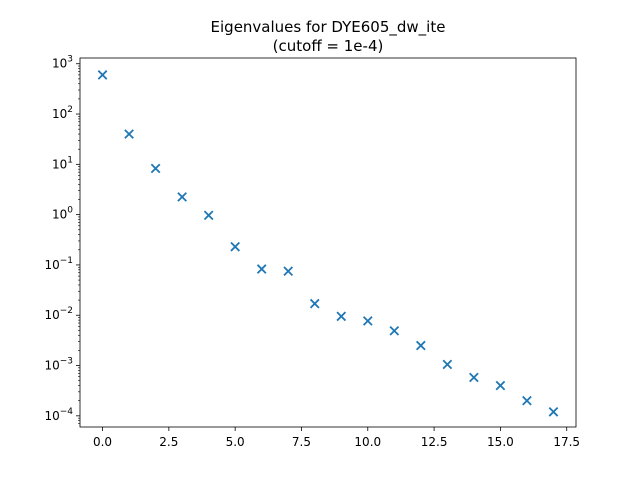  I want to click on y-tick-label: 10², so click(62, 113).